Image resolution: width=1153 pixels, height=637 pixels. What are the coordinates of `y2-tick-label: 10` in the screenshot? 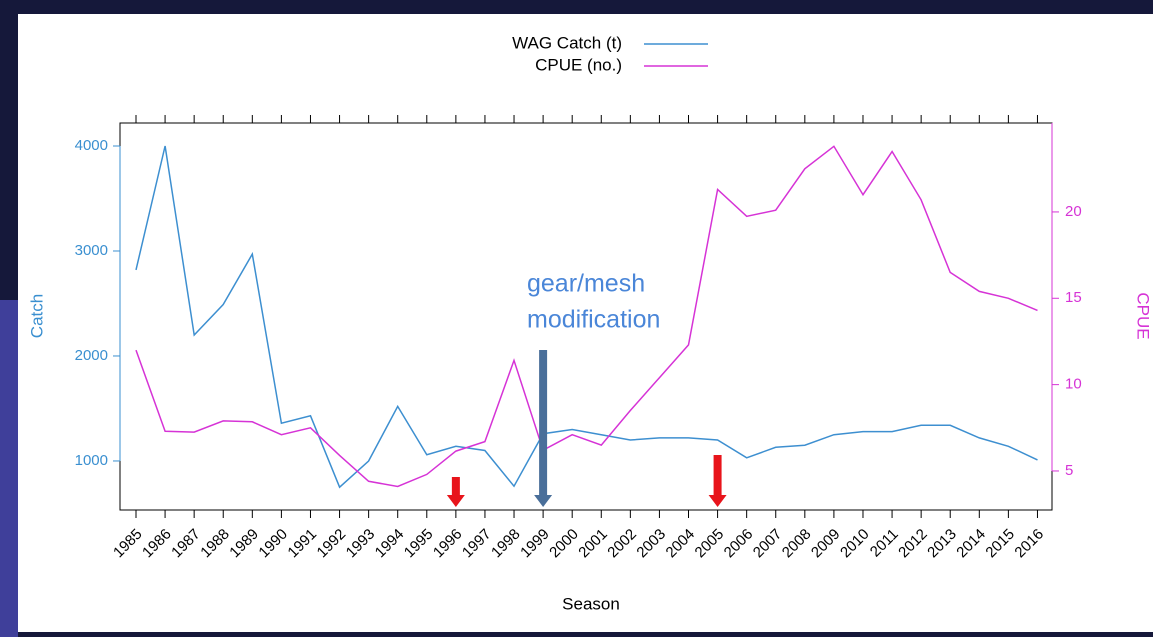 It's located at (1073, 384).